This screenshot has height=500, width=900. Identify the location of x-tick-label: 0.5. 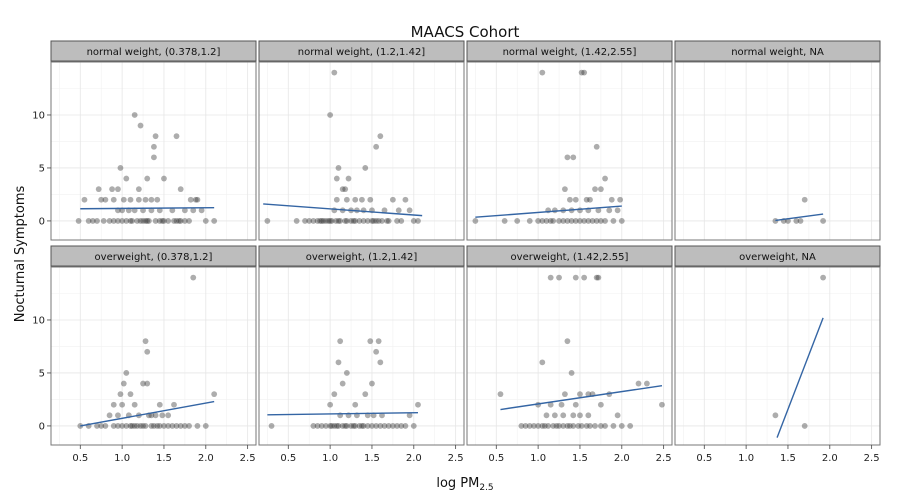
(704, 458).